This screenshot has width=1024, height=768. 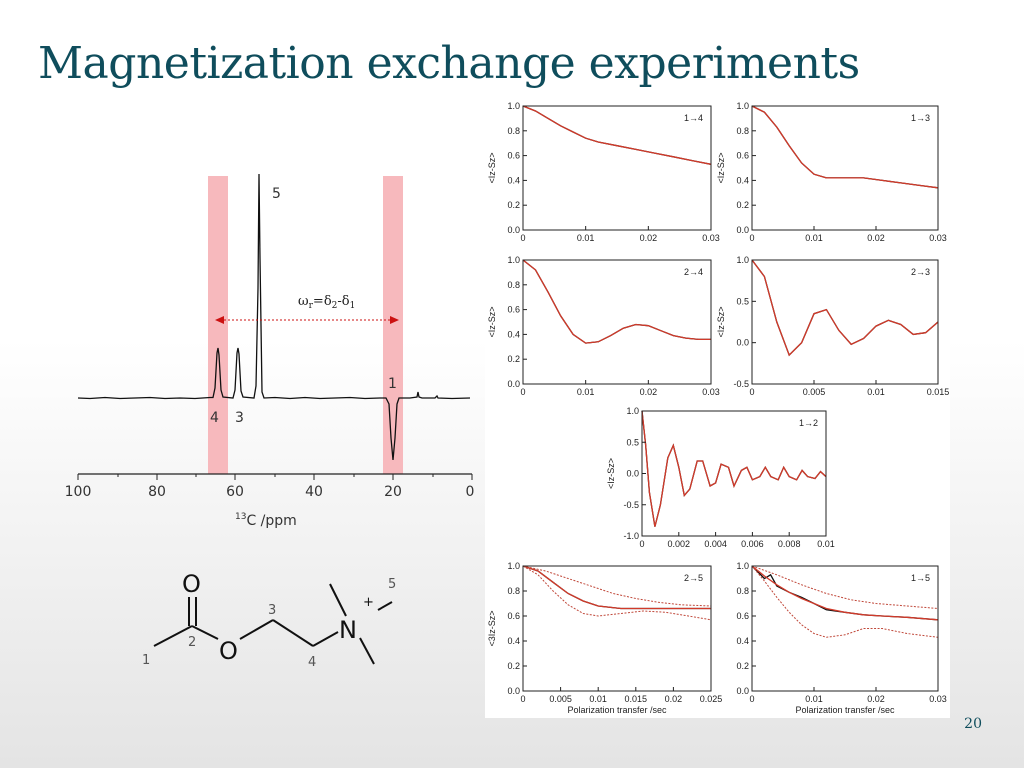 I want to click on carbonyl-oxygen: O, so click(x=191, y=584).